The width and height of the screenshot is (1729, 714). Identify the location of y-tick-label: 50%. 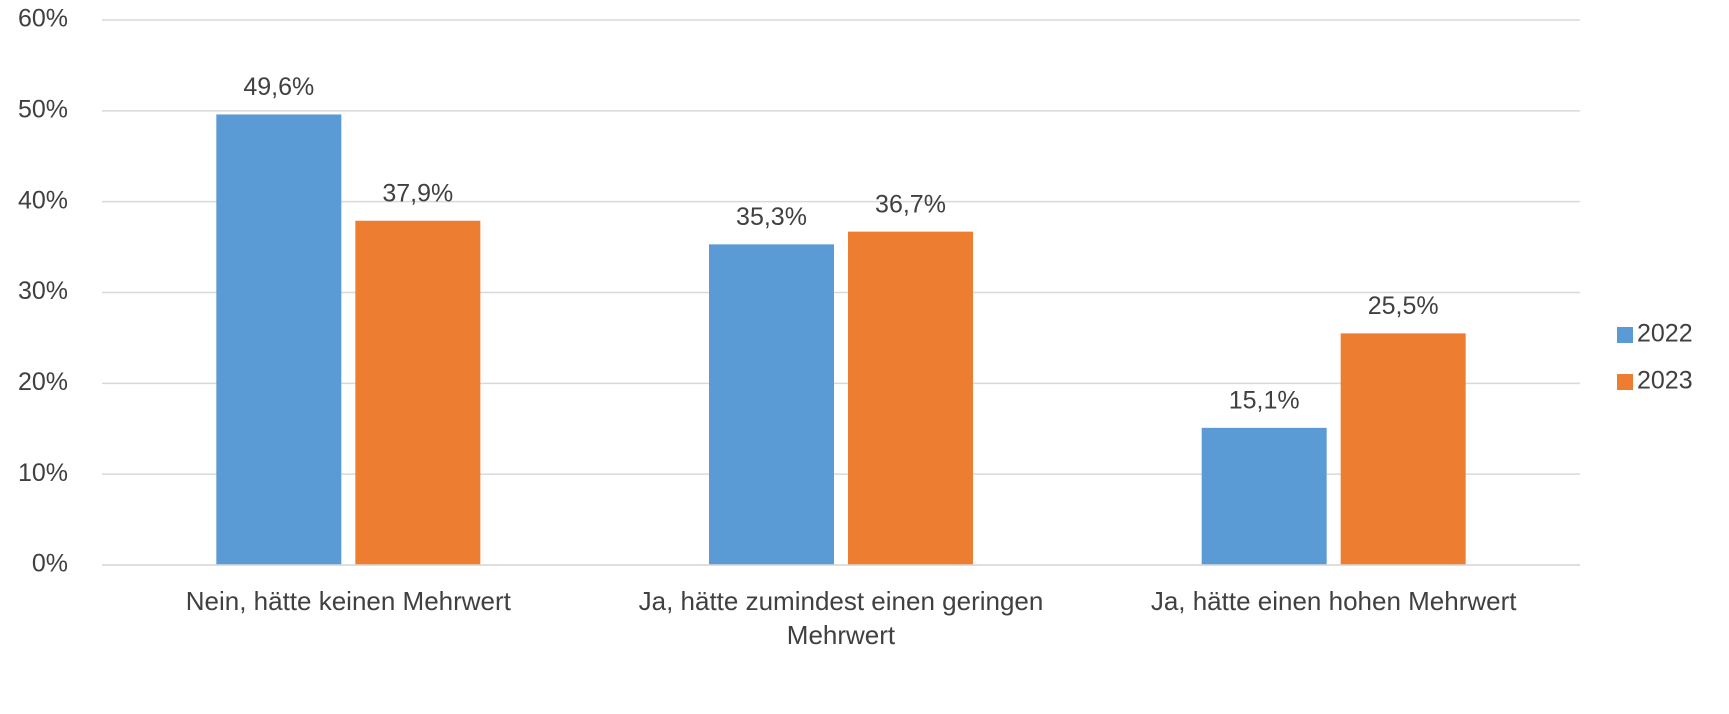
(43, 109).